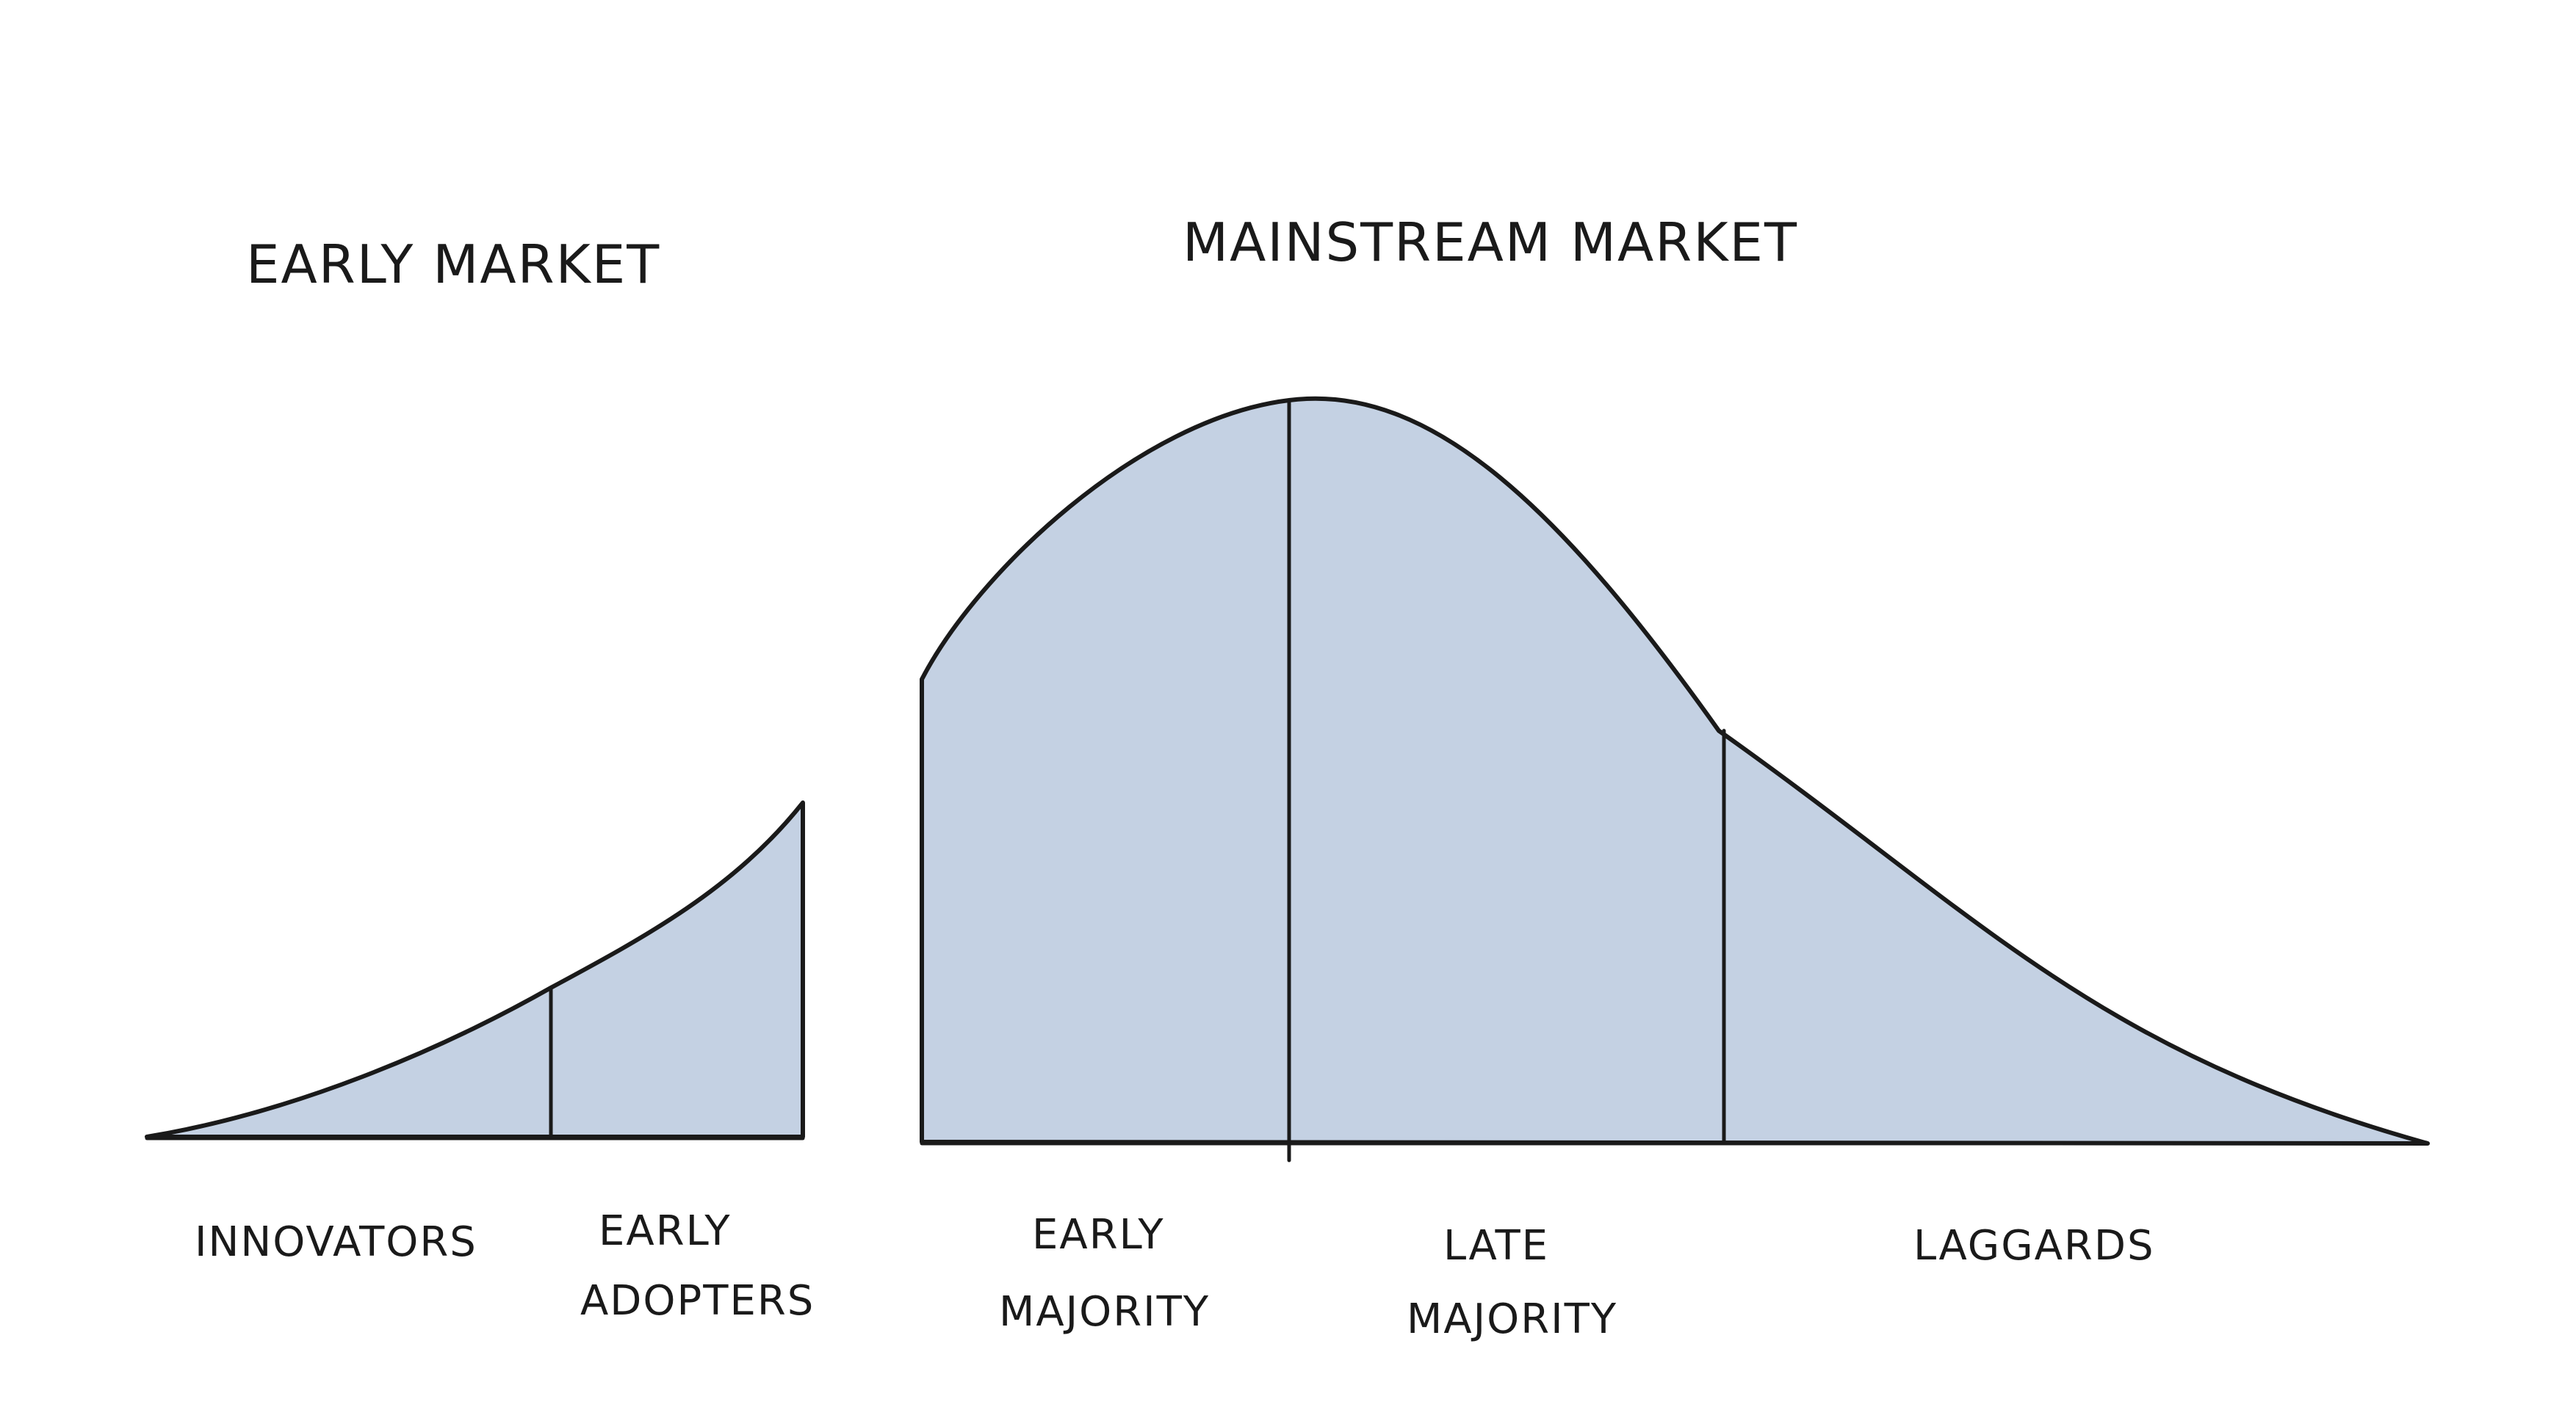 Image resolution: width=2576 pixels, height=1410 pixels. I want to click on early-market-area, so click(475, 969).